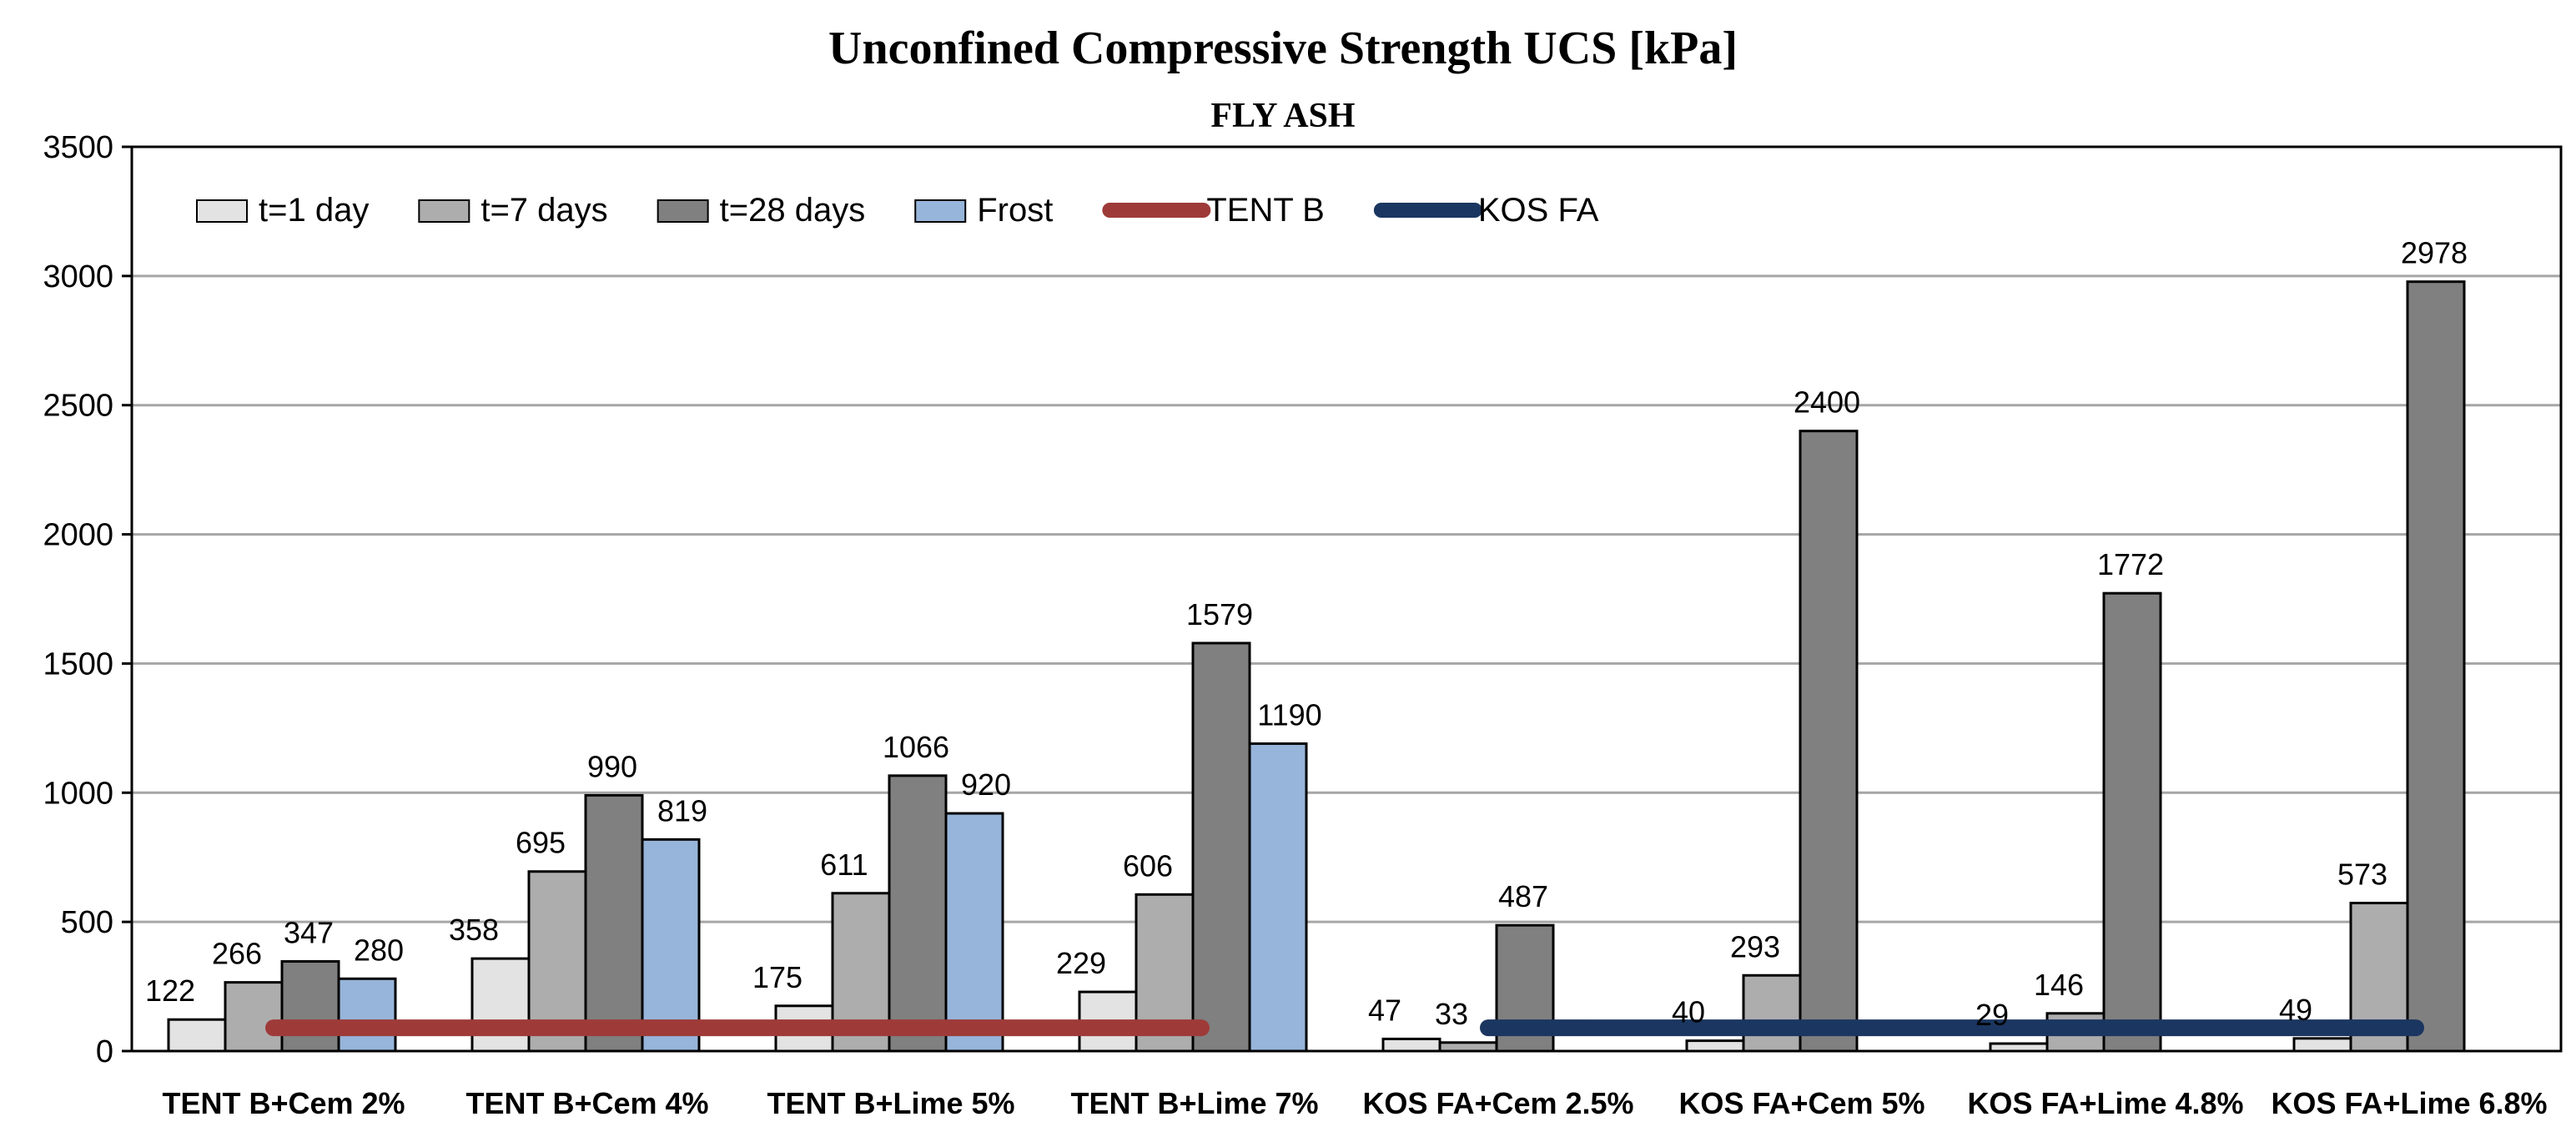 This screenshot has width=2576, height=1147. What do you see at coordinates (890, 1103) in the screenshot?
I see `x-tick-label: TENT B+Lime 5%` at bounding box center [890, 1103].